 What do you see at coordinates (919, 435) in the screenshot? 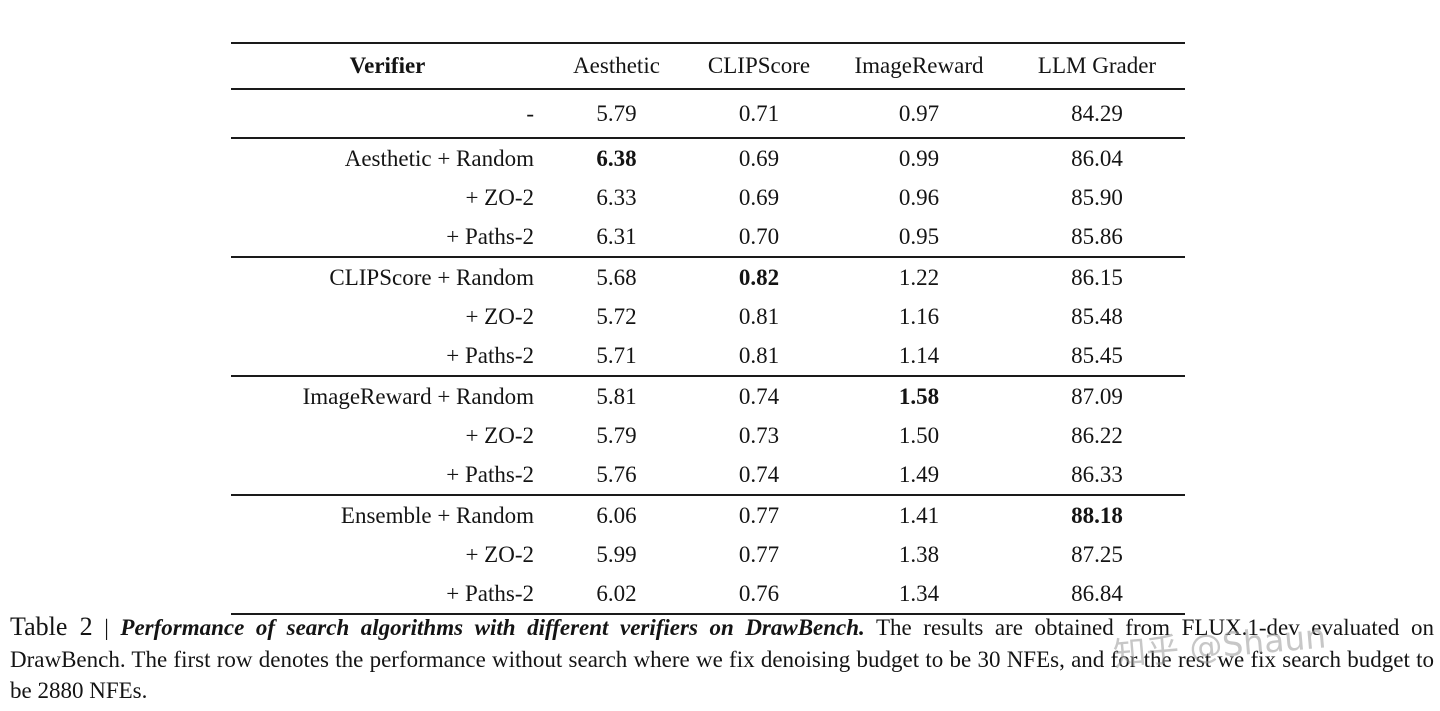
I see `value-cell: 1.50` at bounding box center [919, 435].